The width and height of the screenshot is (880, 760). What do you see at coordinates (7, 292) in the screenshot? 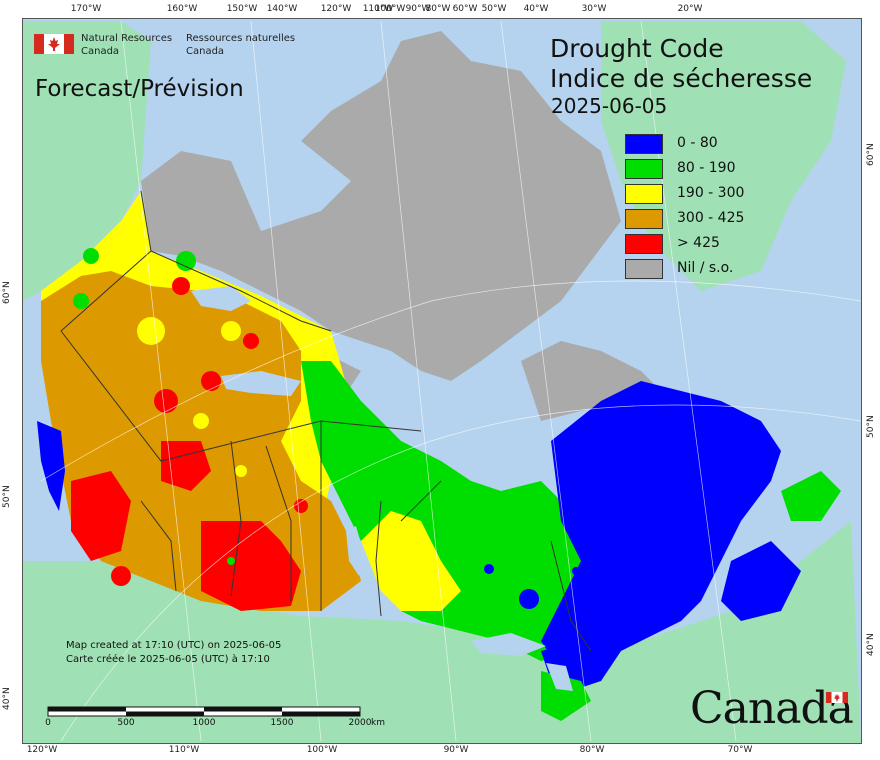
I see `tick-left-label: 60°N` at bounding box center [7, 292].